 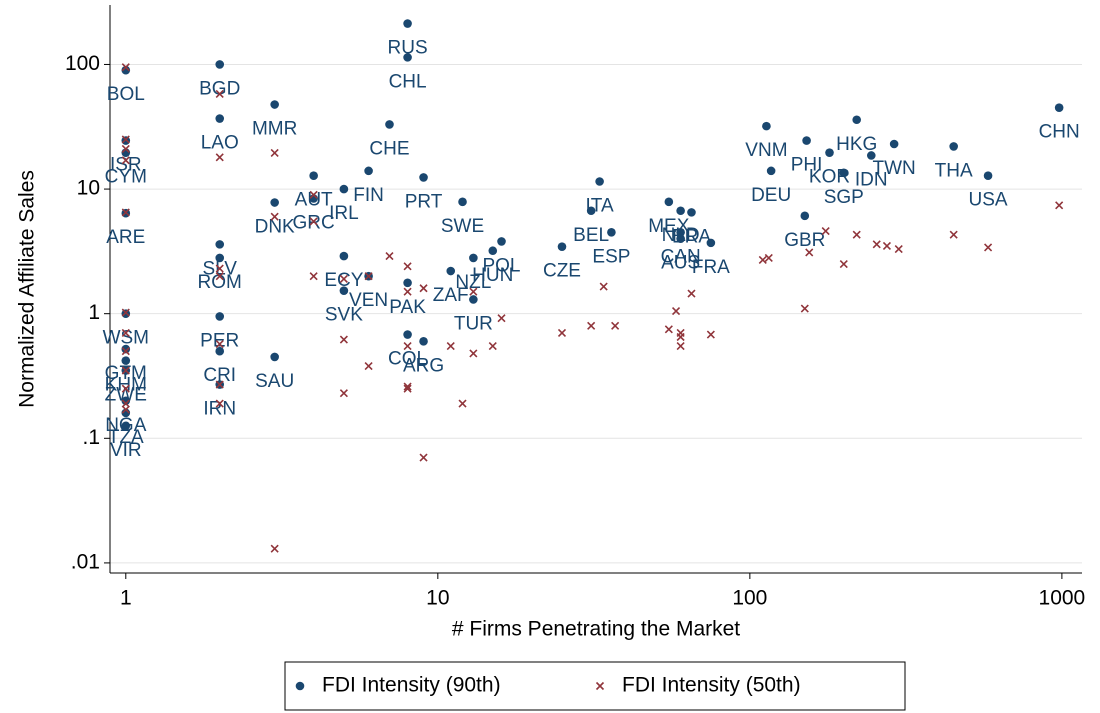 I want to click on point-label: KHM, so click(x=126, y=385).